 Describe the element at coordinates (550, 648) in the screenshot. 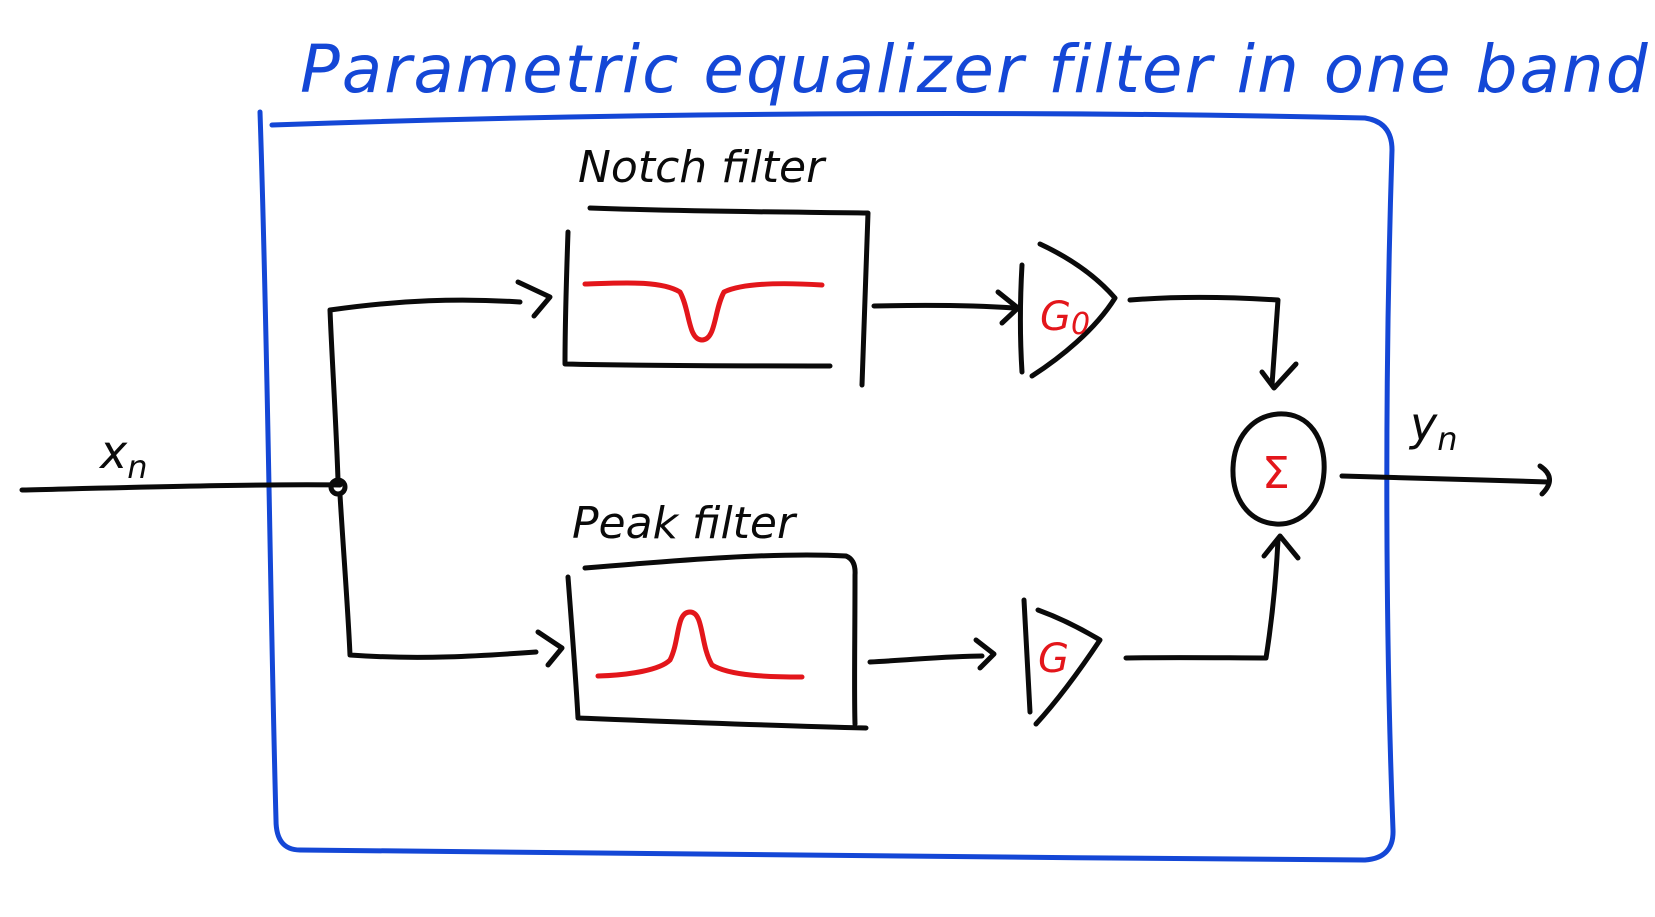

I see `peak-input-arrowhead` at that location.